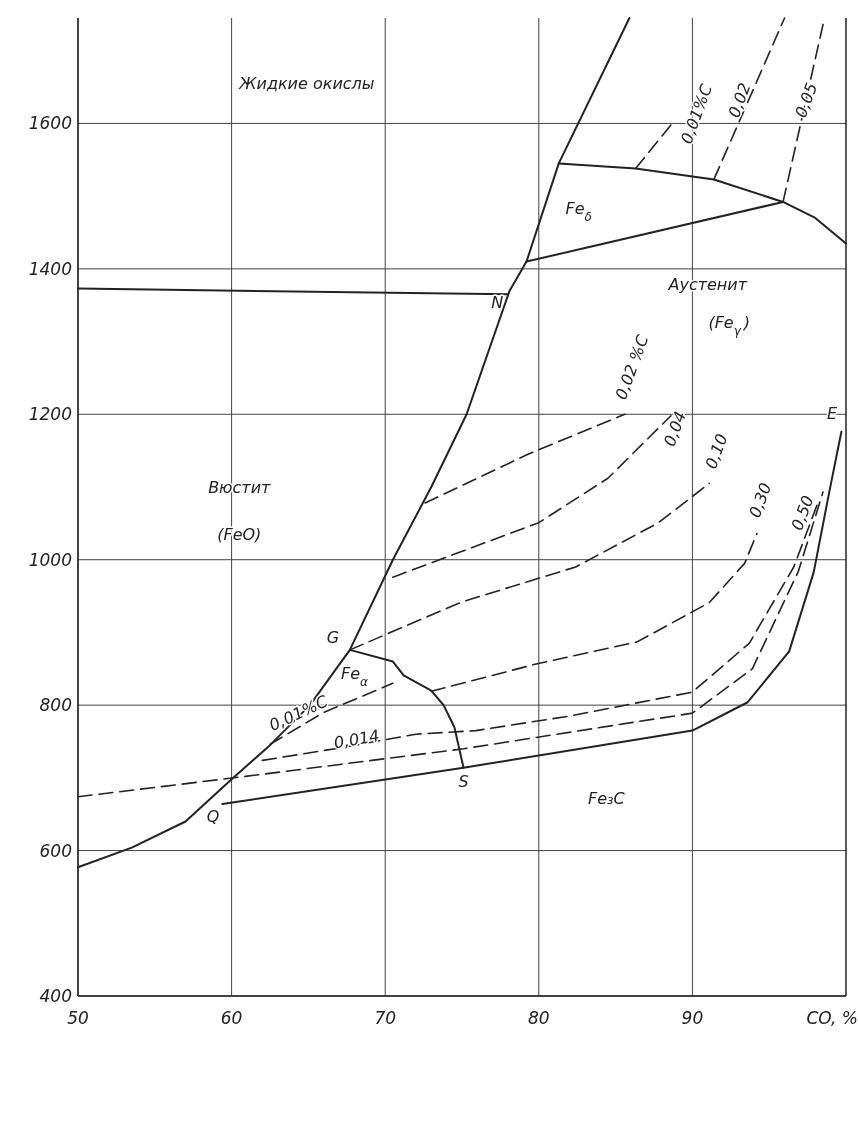 The image size is (858, 1135). I want to click on annotation: 0,50, so click(802, 512).